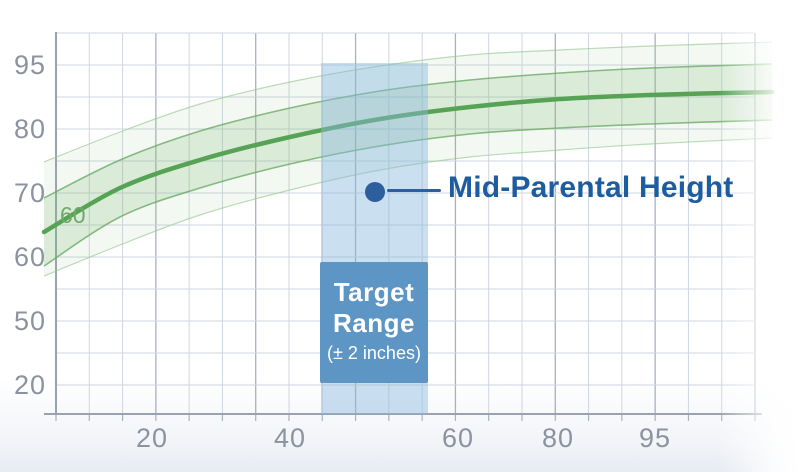 The image size is (800, 472). Describe the element at coordinates (152, 438) in the screenshot. I see `x-tick-label: 20` at that location.